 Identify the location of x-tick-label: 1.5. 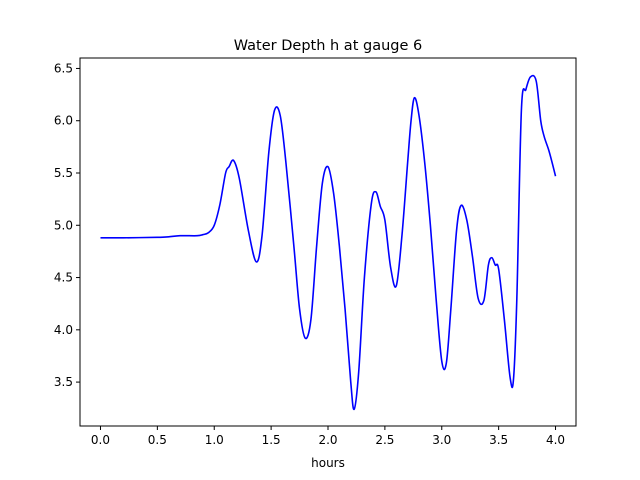
(271, 440).